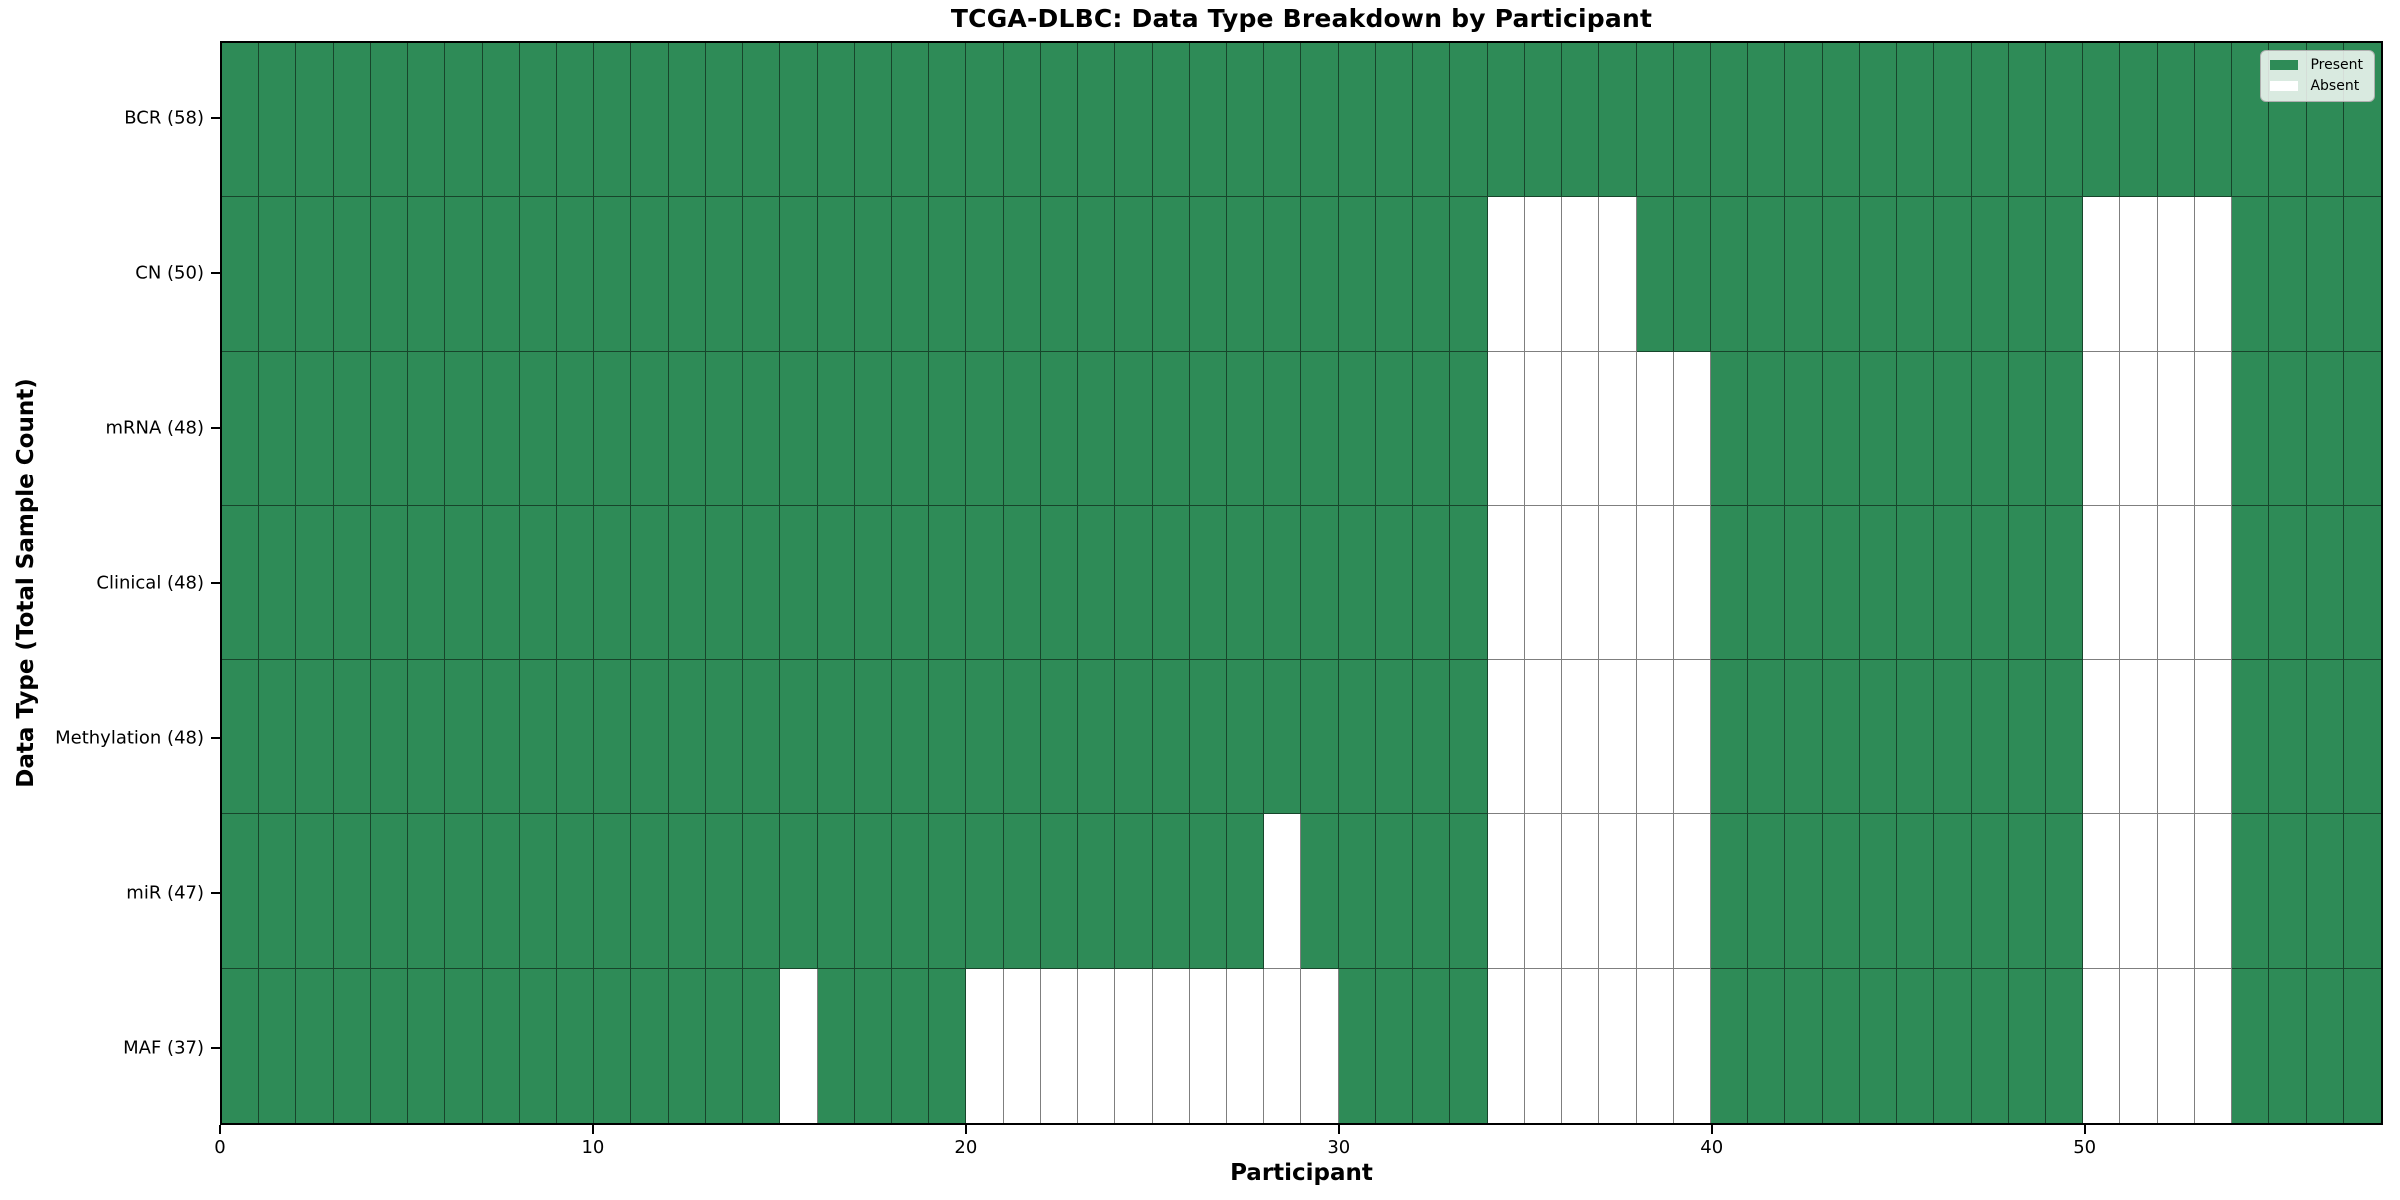 The image size is (2400, 1200). Describe the element at coordinates (164, 118) in the screenshot. I see `y-tick-label-BCR: BCR (58)` at that location.